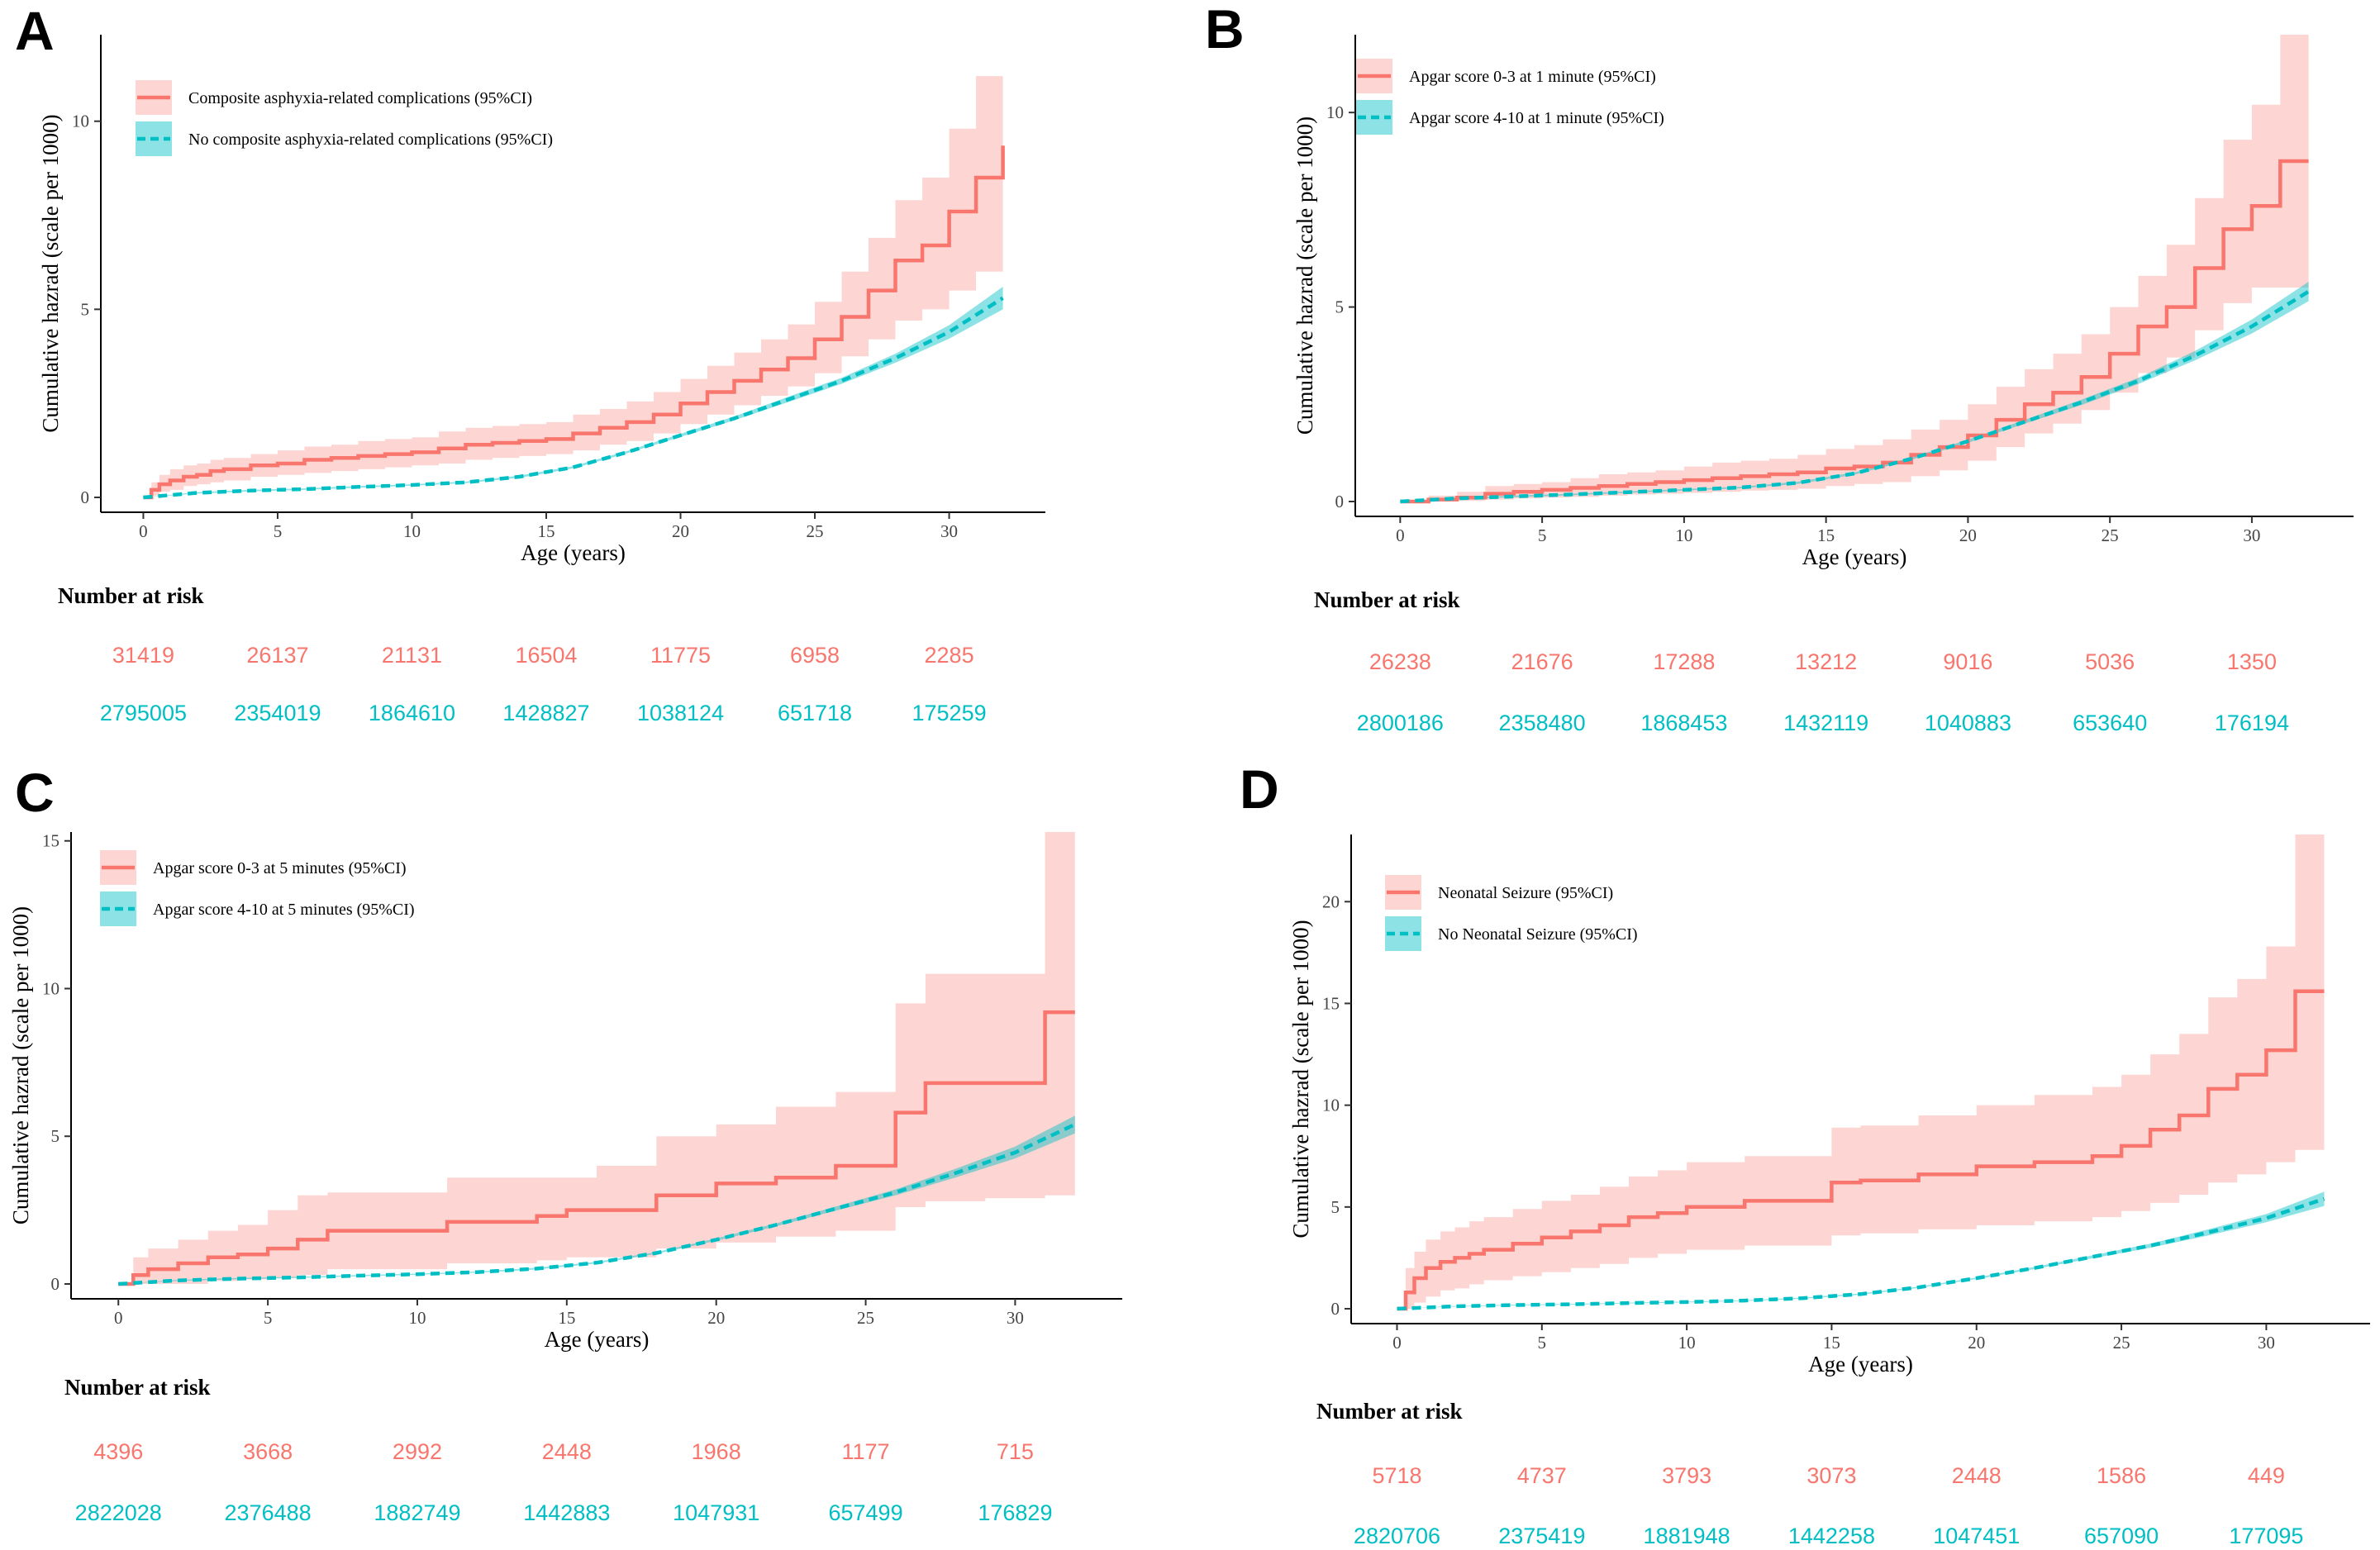  What do you see at coordinates (1826, 661) in the screenshot?
I see `risk-number: 13212` at bounding box center [1826, 661].